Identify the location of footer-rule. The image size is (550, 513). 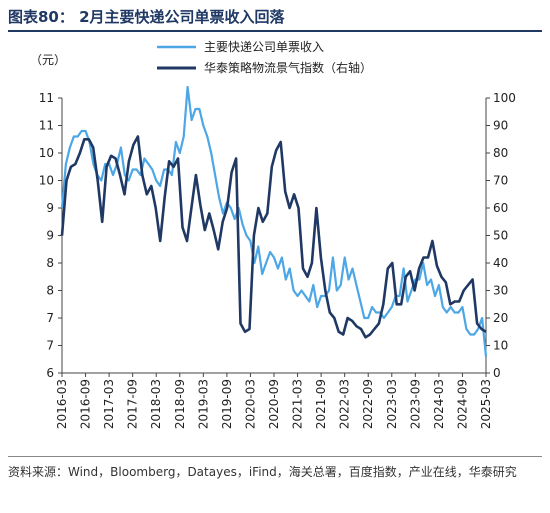
(275, 456).